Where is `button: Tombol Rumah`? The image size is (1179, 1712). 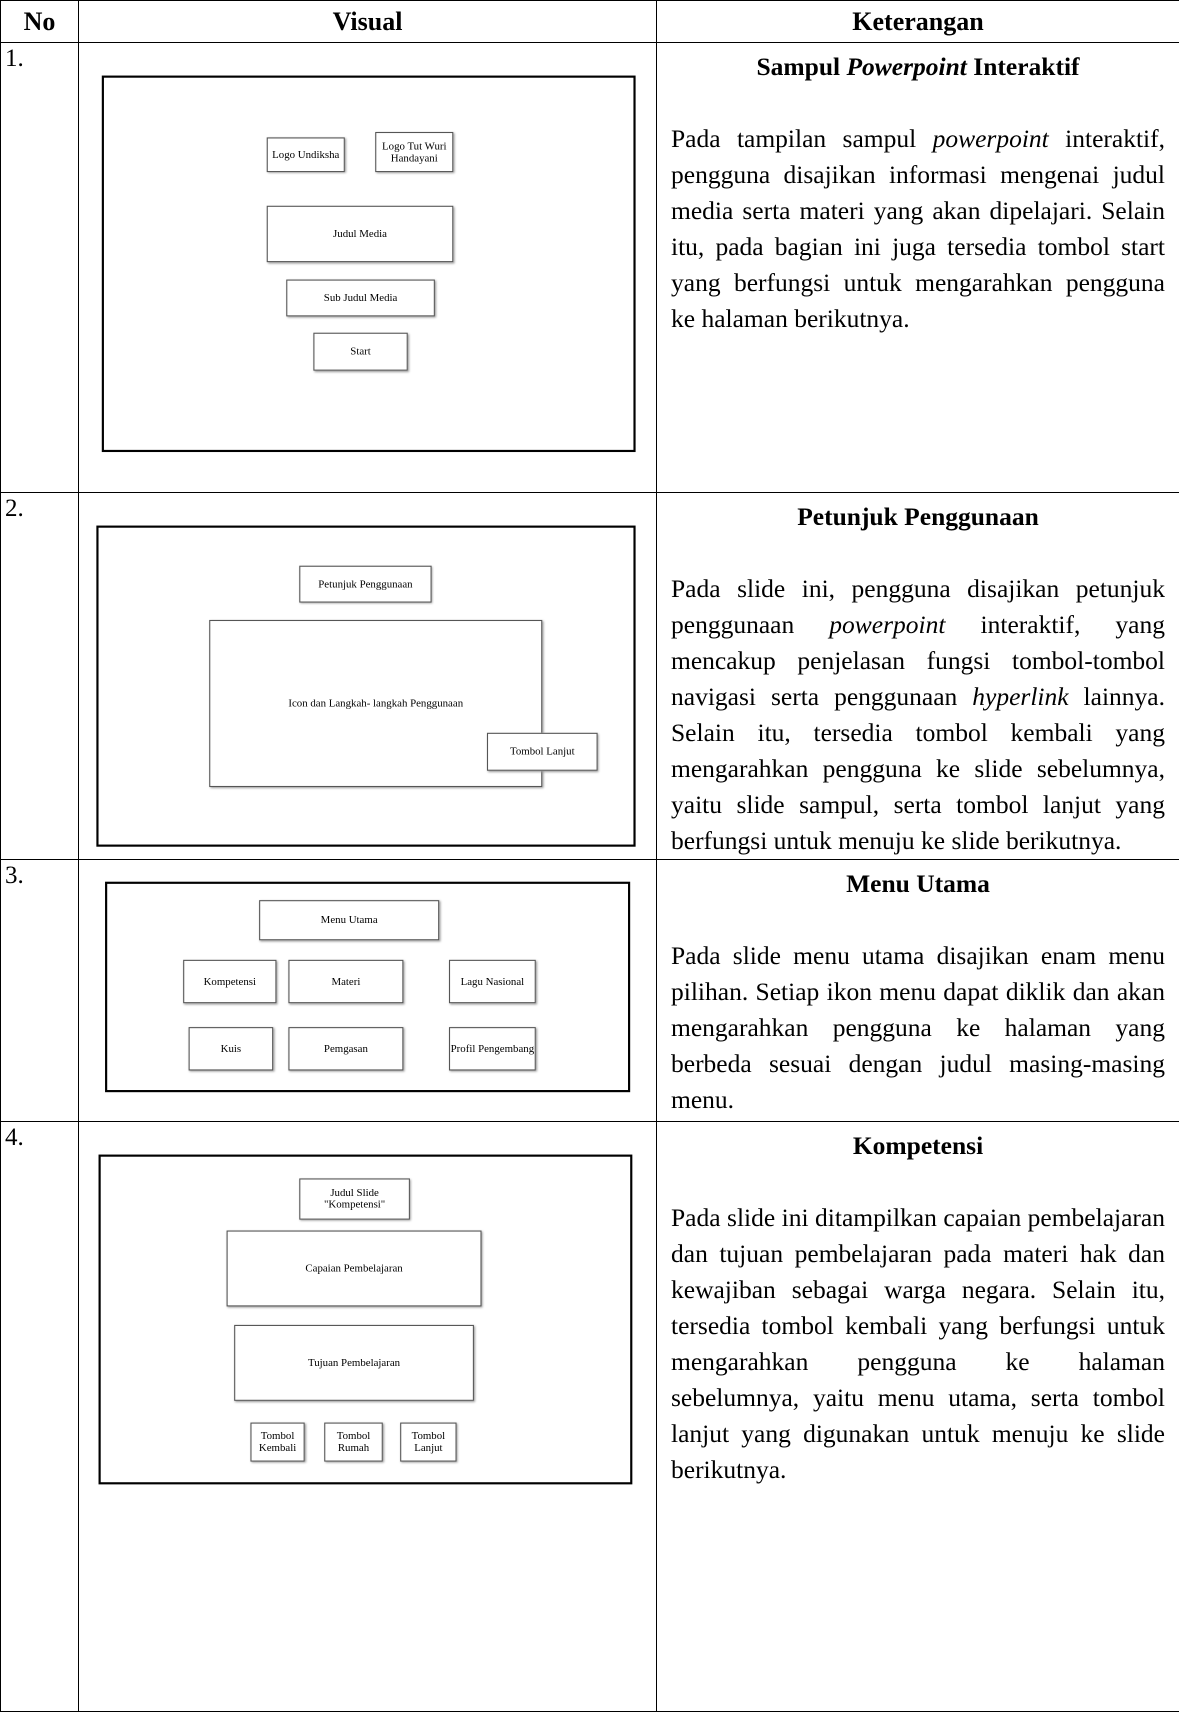 button: Tombol Rumah is located at coordinates (353, 1442).